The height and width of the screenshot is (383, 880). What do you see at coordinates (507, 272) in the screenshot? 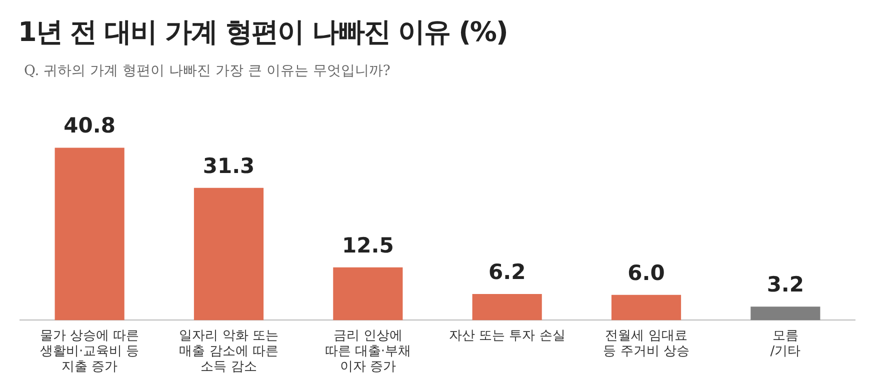
I see `data-label: 6.2` at bounding box center [507, 272].